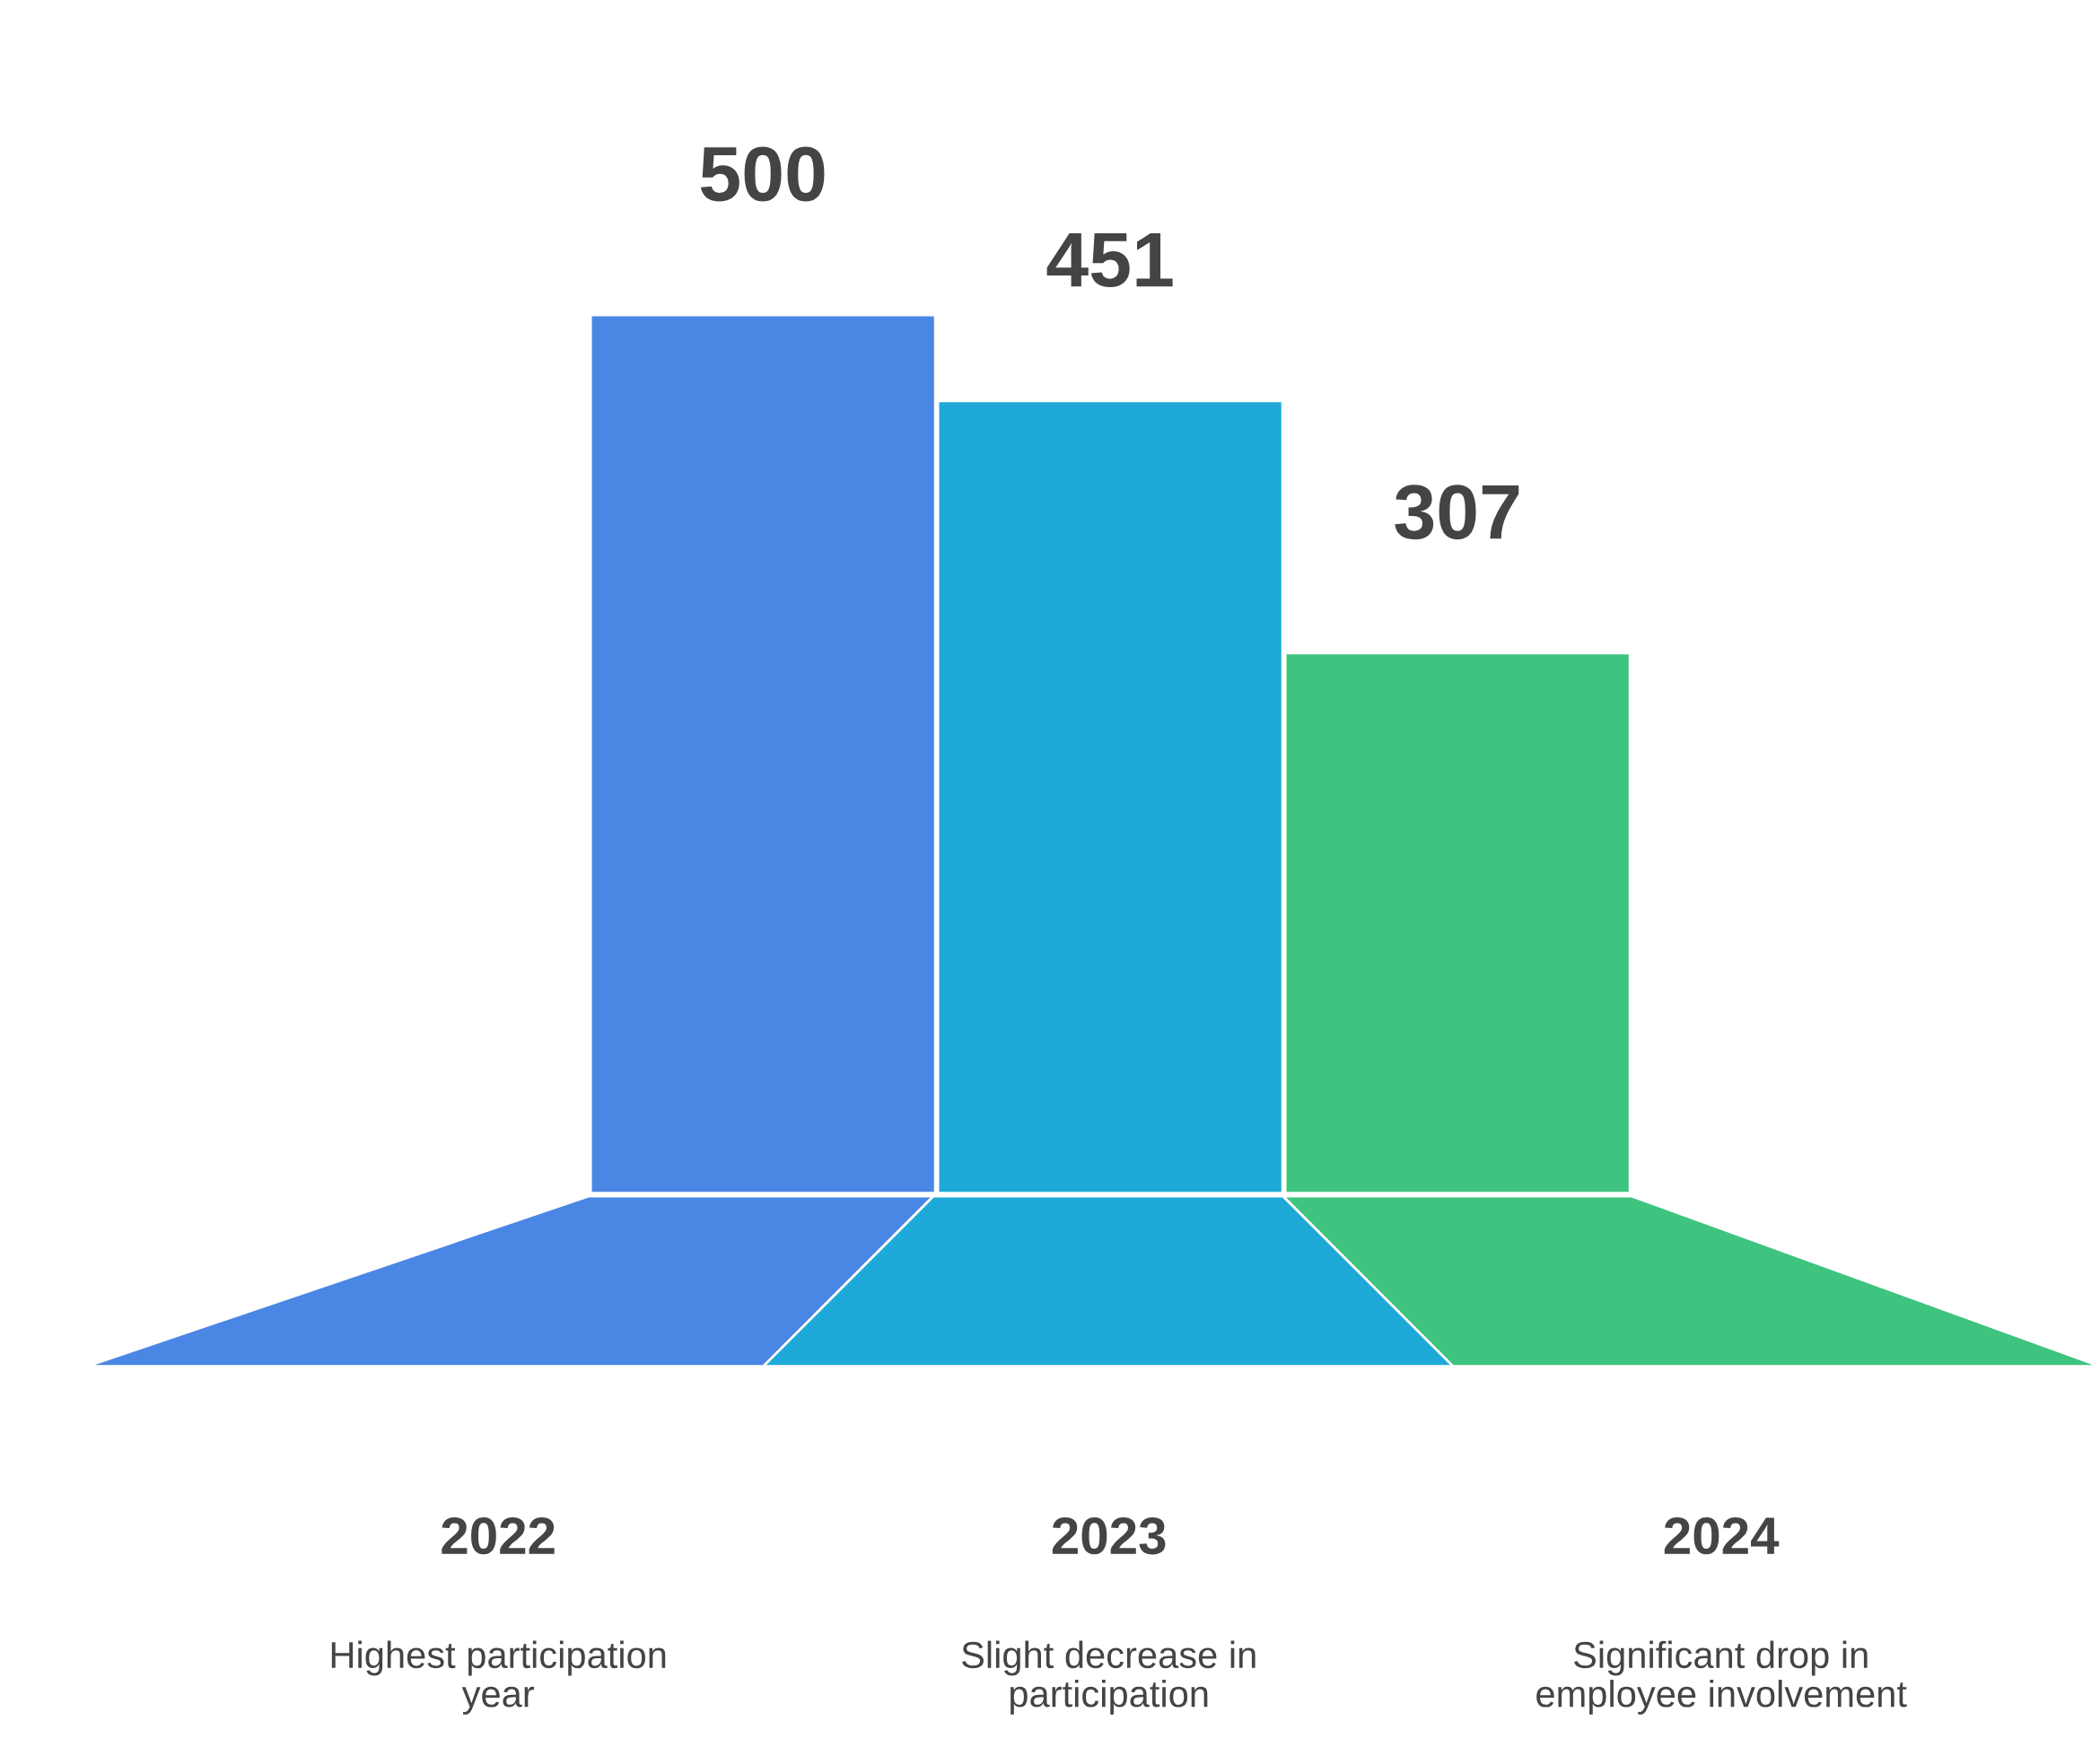 The image size is (2100, 1756). What do you see at coordinates (499, 1678) in the screenshot?
I see `text: Highest participation year` at bounding box center [499, 1678].